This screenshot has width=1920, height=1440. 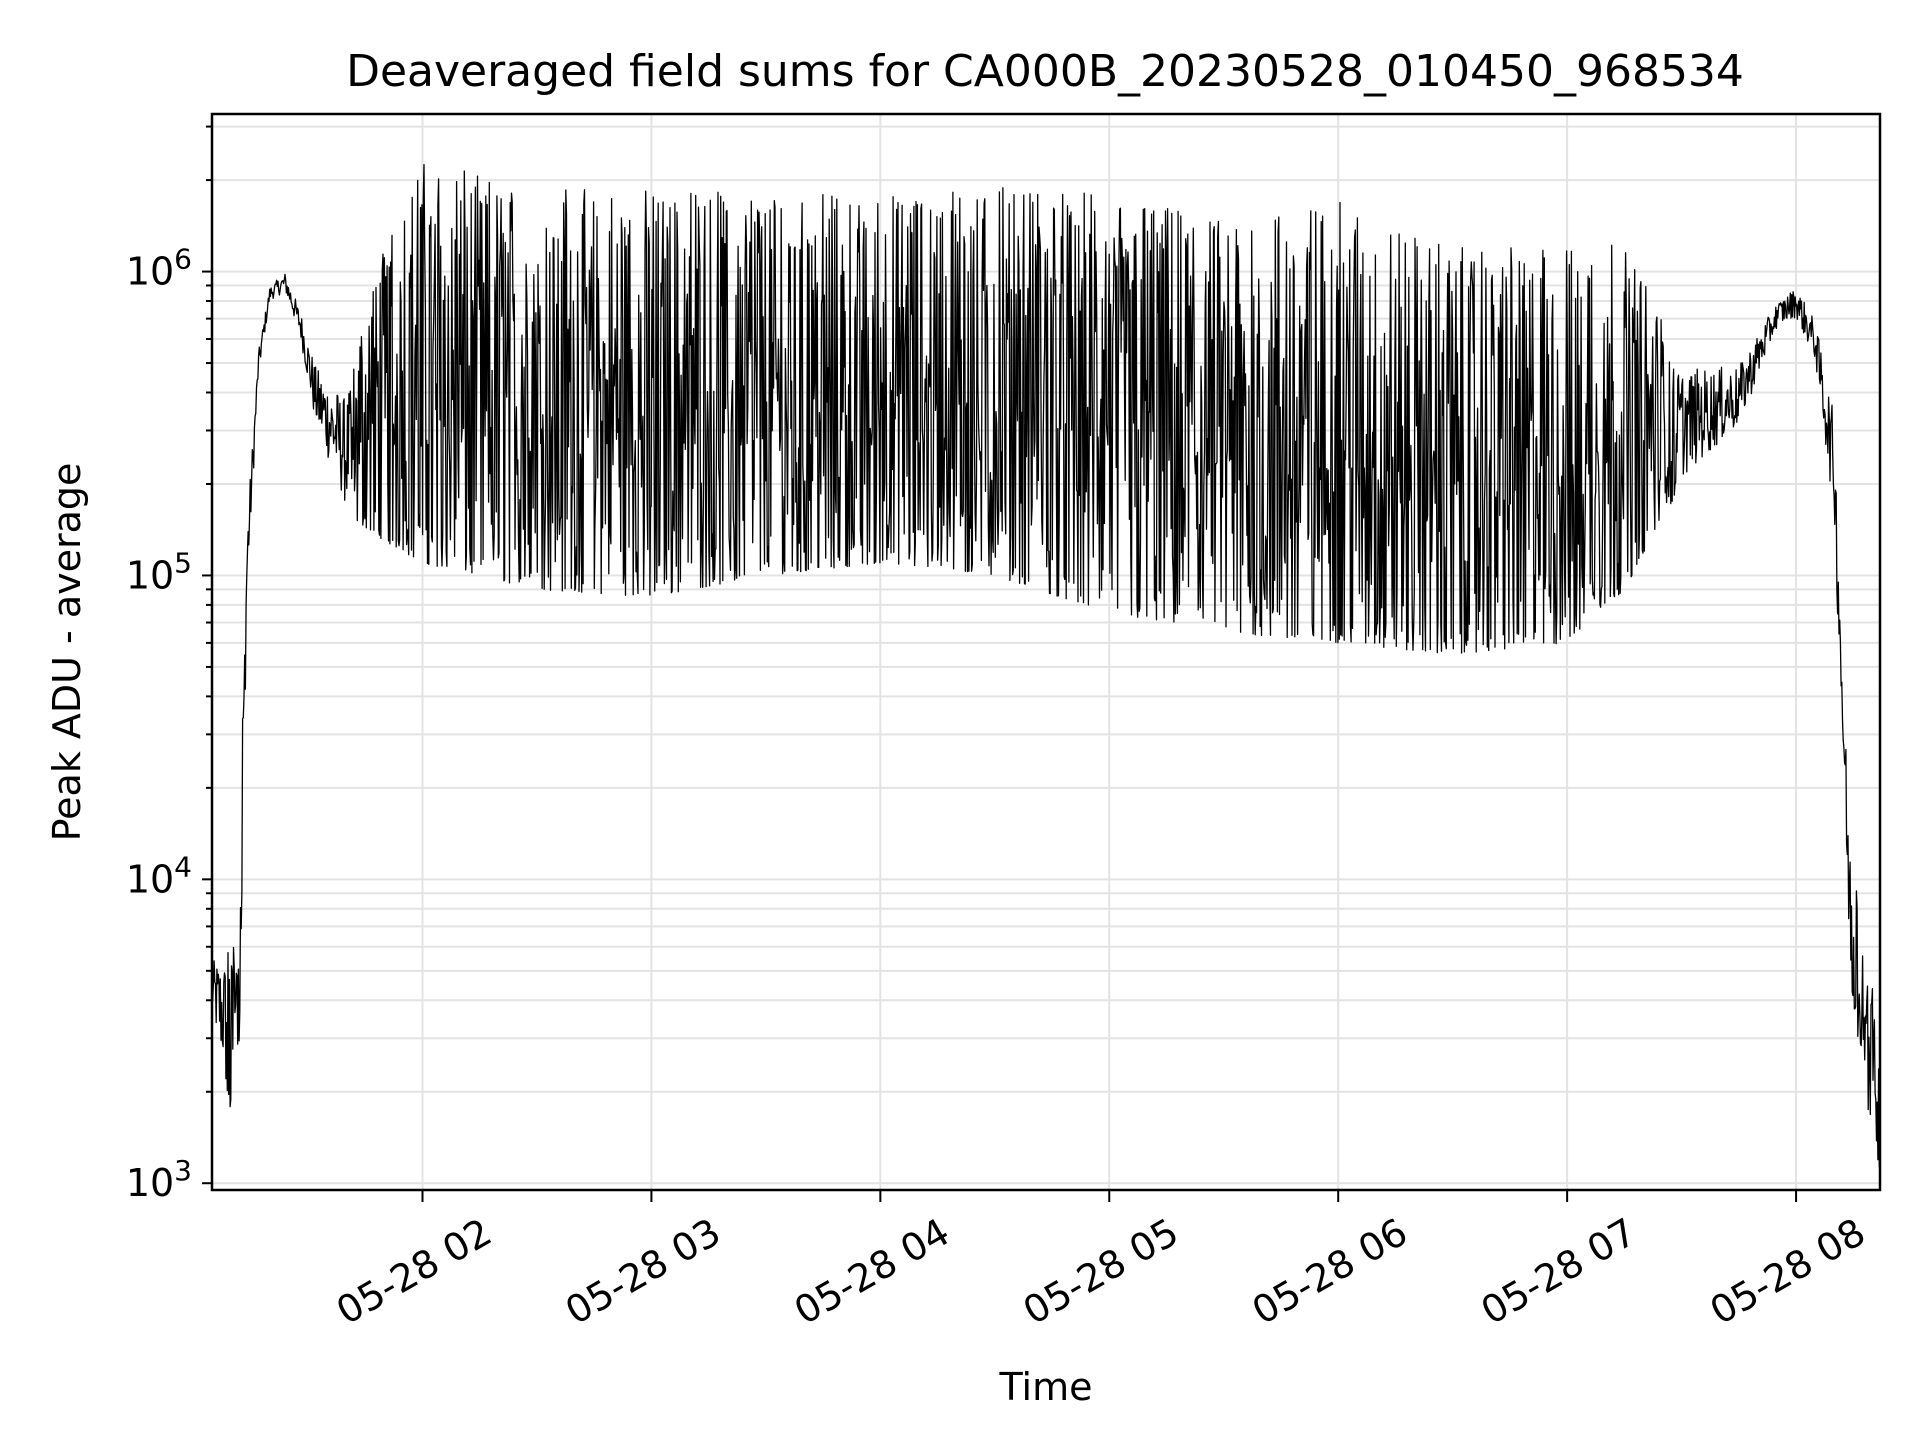 What do you see at coordinates (1559, 1272) in the screenshot?
I see `x-tick-label: 05-28 07` at bounding box center [1559, 1272].